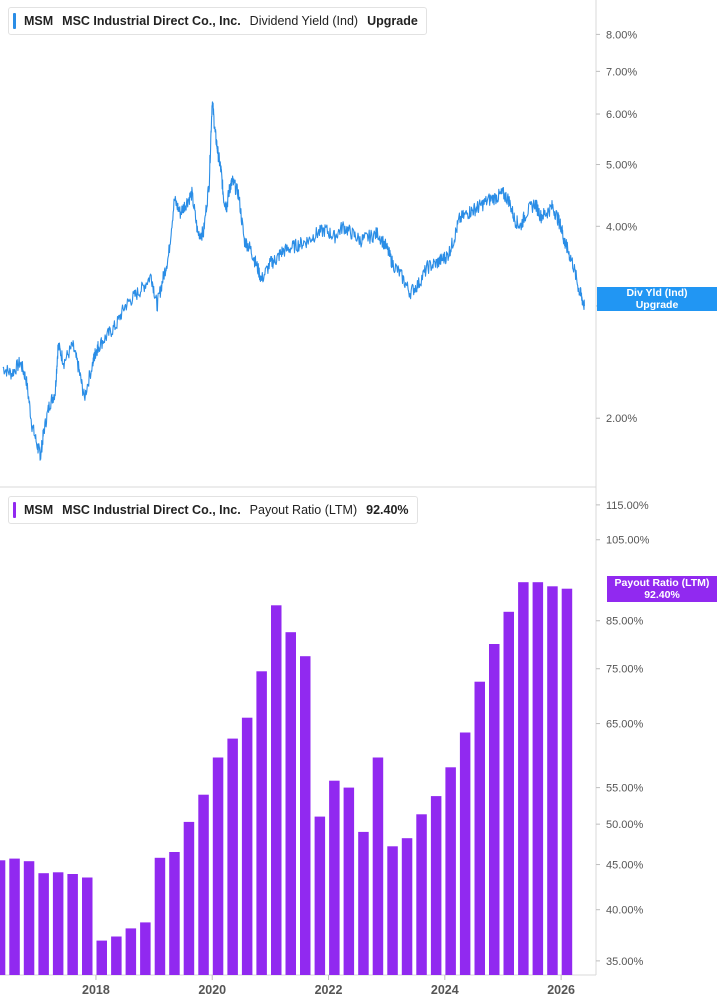  I want to click on payout-tag-label: Payout Ratio (LTM), so click(662, 583).